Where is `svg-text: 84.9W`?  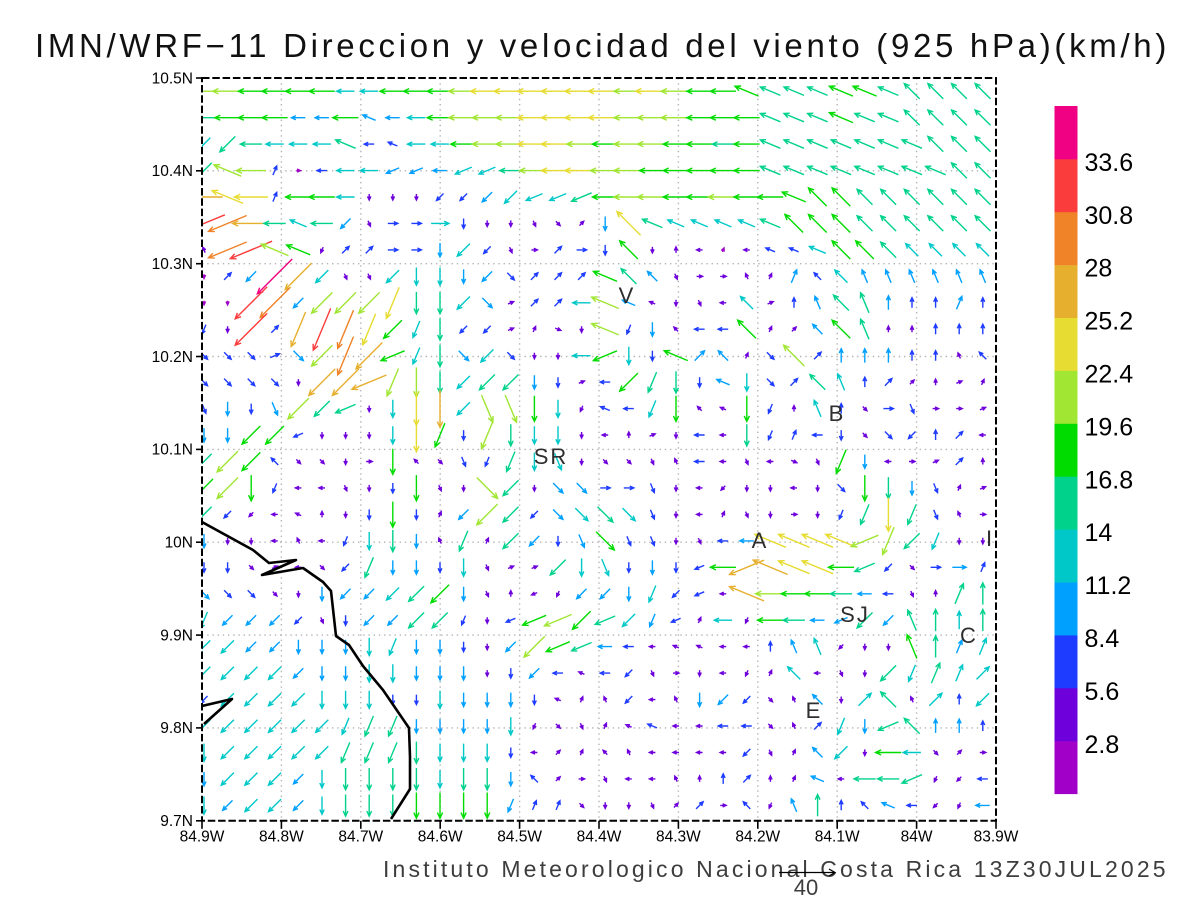
svg-text: 84.9W is located at coordinates (202, 836).